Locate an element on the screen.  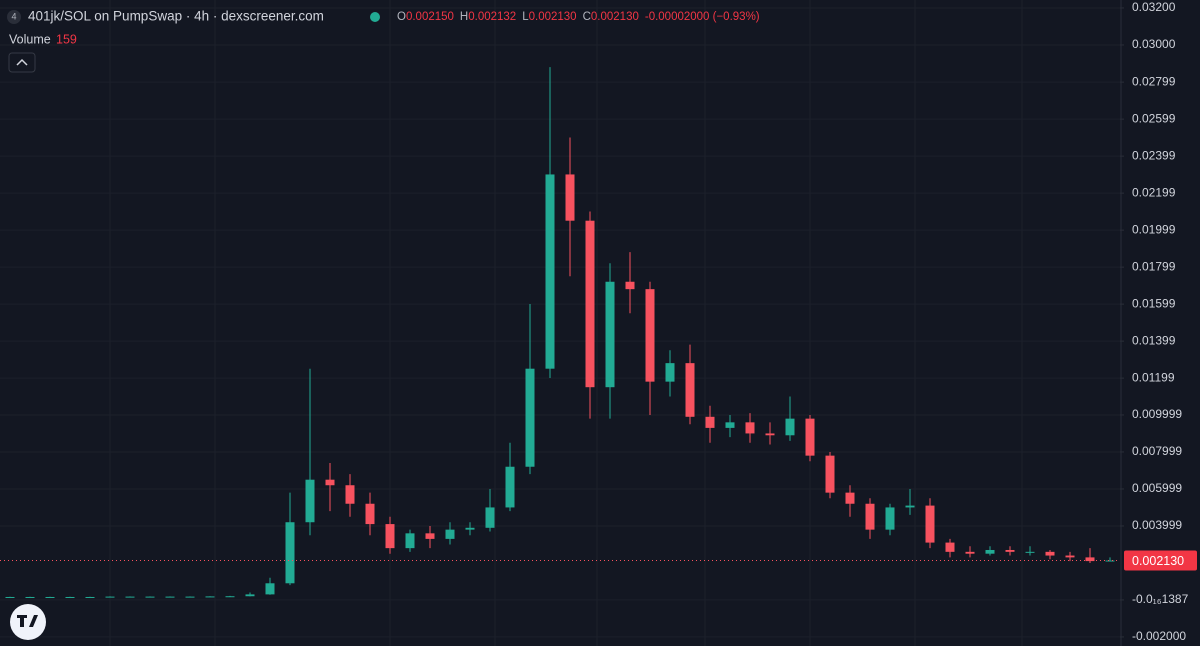
y-tick-label: 0.009999 is located at coordinates (1157, 414).